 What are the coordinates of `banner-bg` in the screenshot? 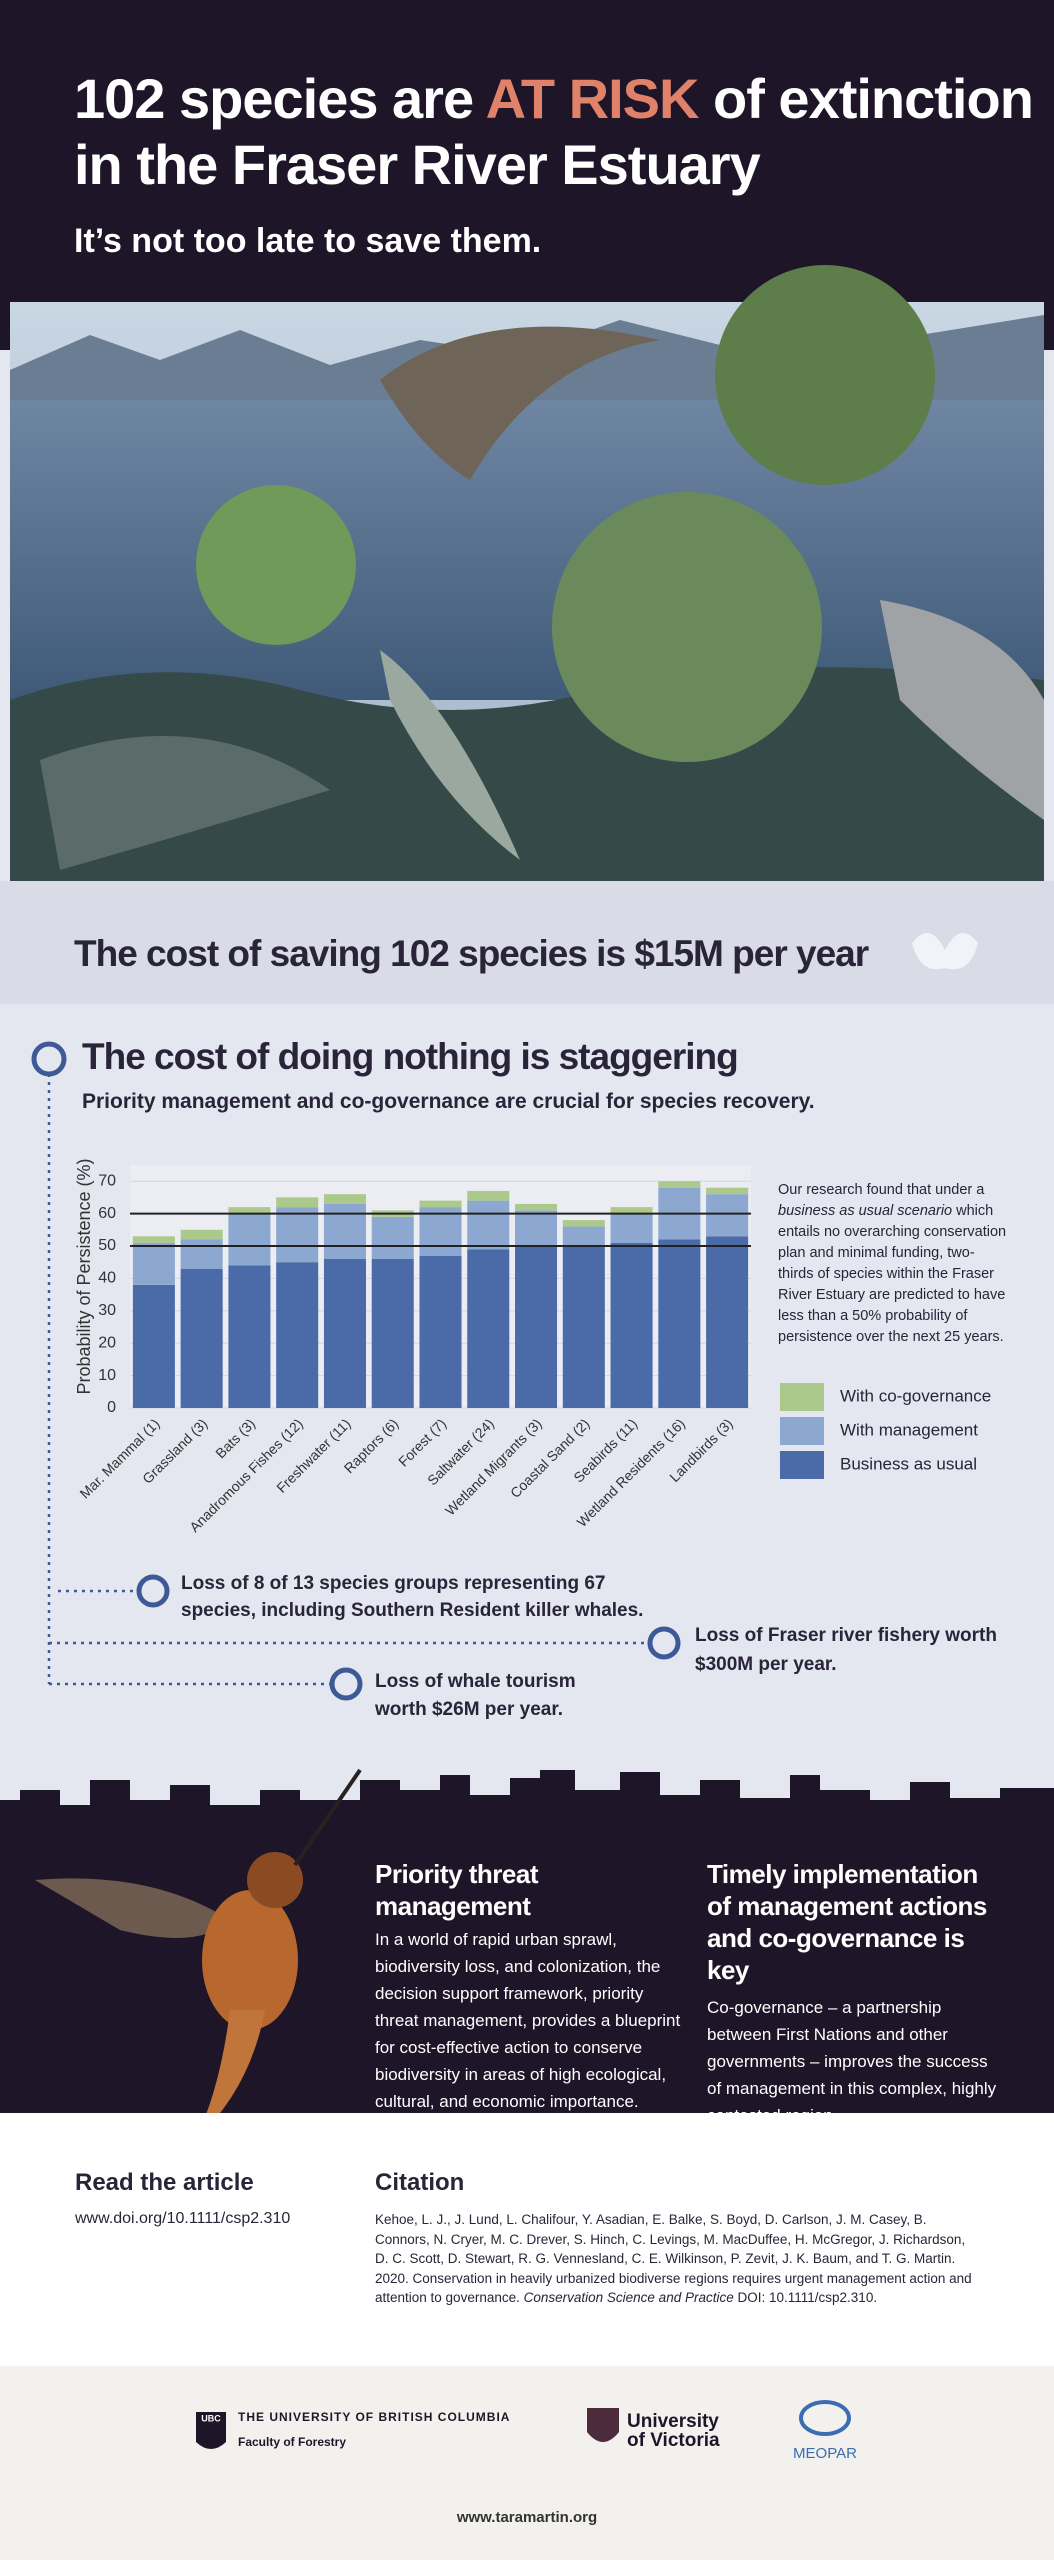 It's located at (527, 942).